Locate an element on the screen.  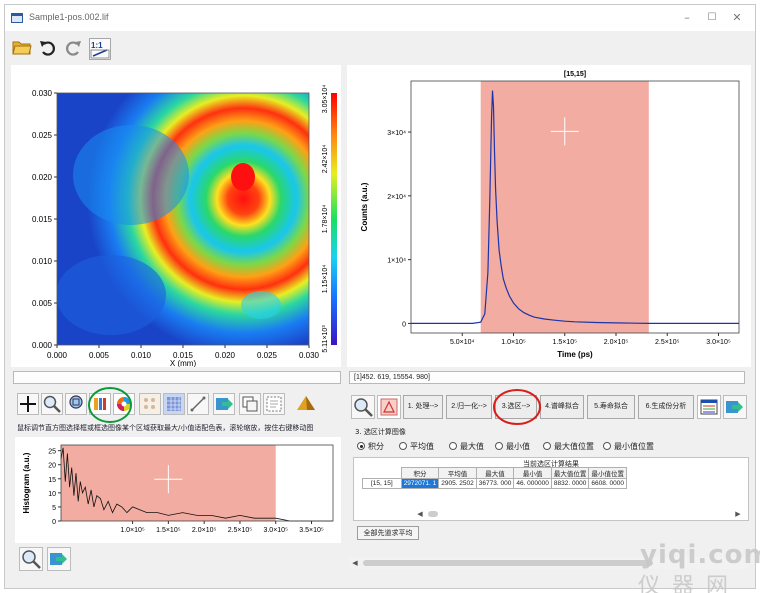
x-axis-label: X (mm) is located at coordinates (183, 363).